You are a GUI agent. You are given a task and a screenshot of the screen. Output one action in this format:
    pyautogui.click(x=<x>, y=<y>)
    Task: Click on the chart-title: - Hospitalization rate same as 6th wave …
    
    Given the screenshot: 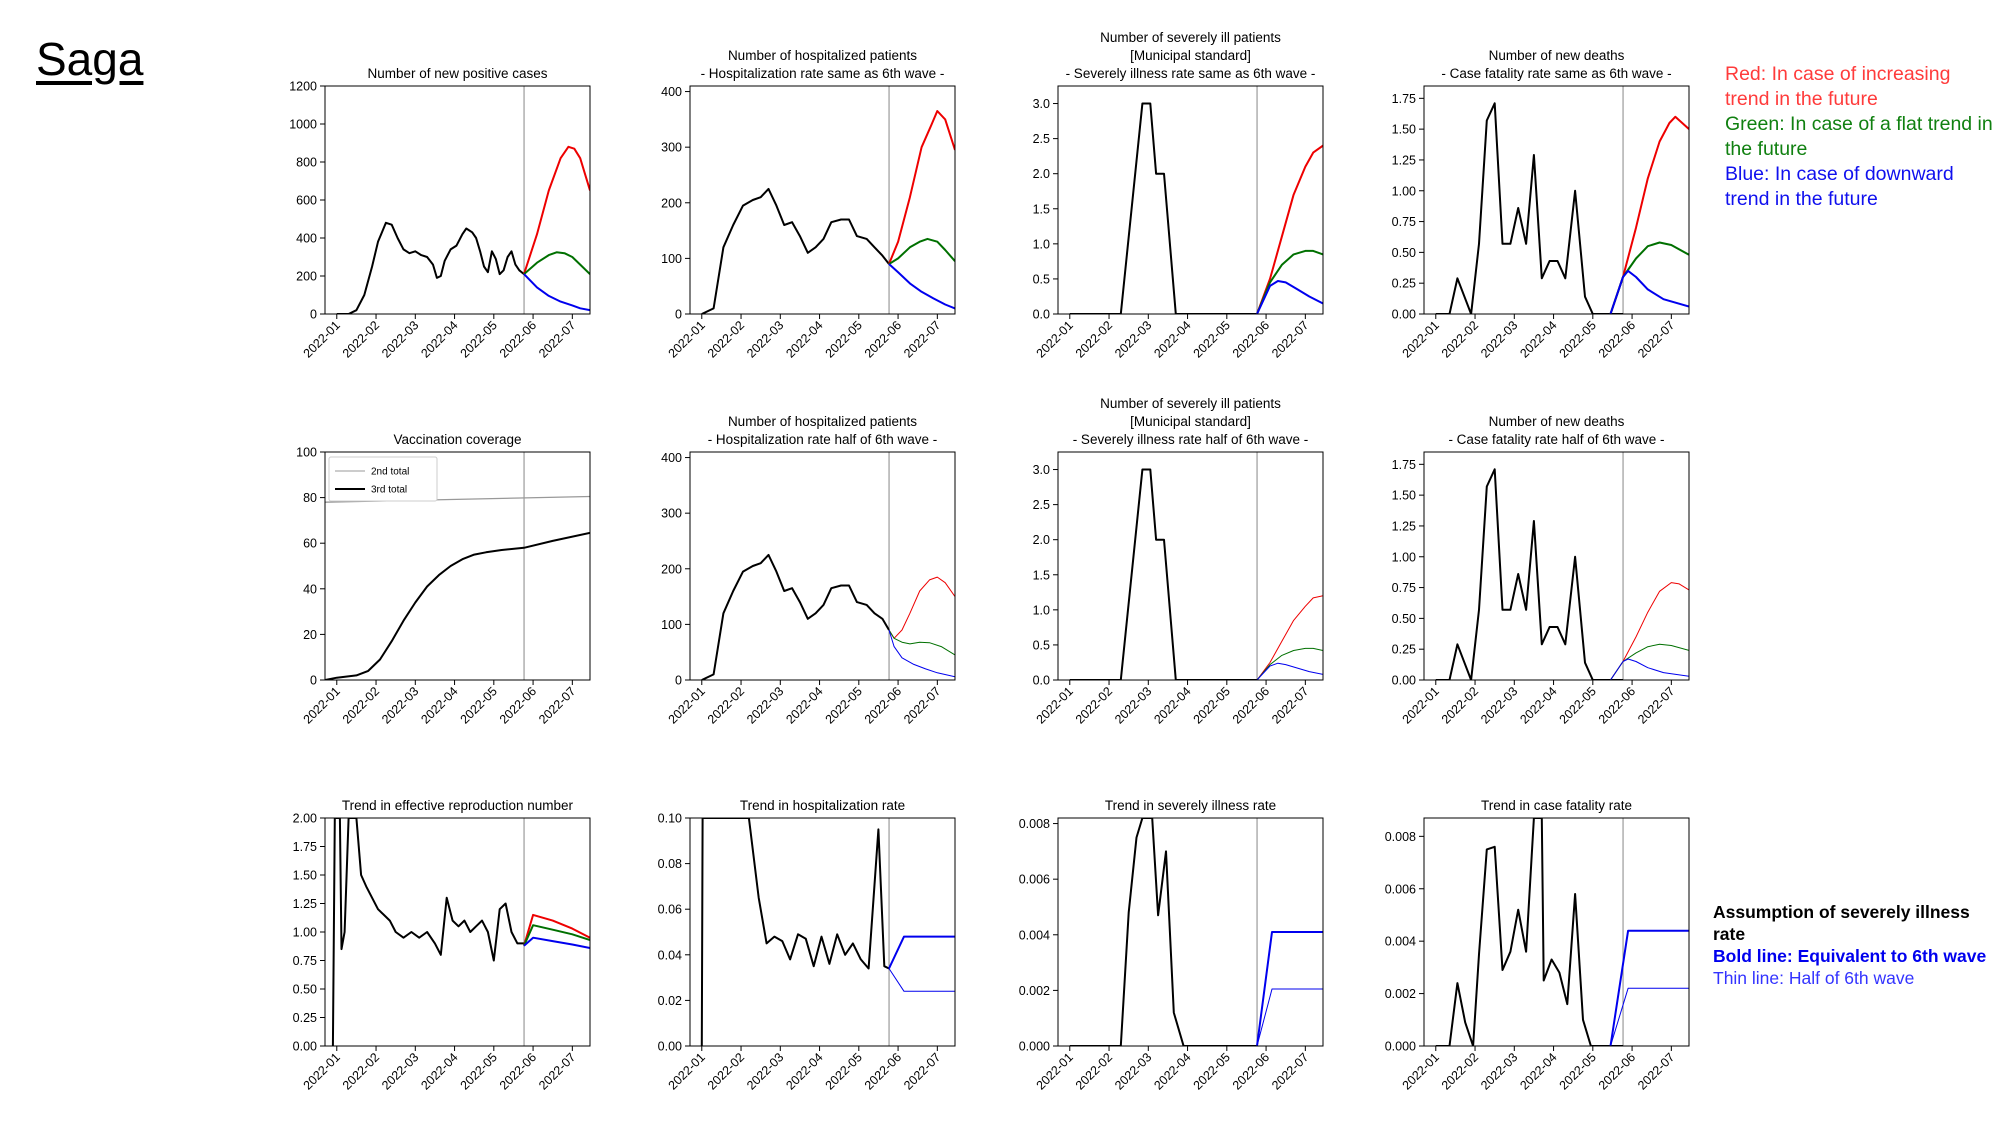 What is the action you would take?
    pyautogui.click(x=823, y=73)
    